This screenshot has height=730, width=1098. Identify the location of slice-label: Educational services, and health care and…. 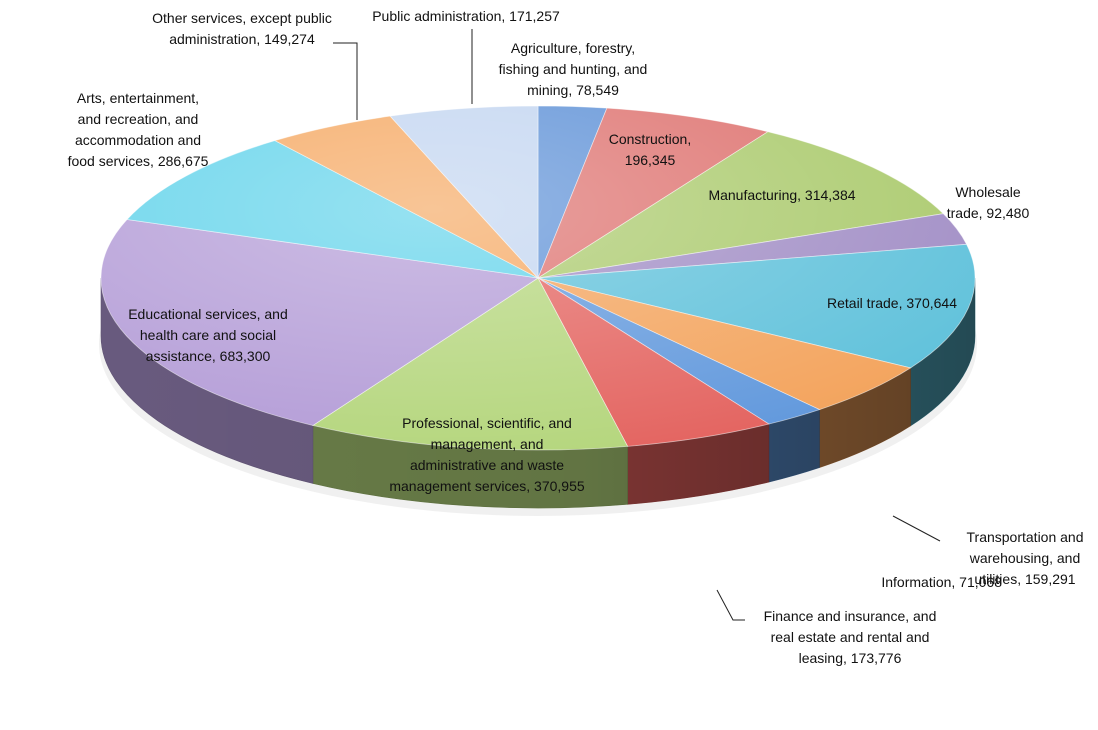
(208, 335).